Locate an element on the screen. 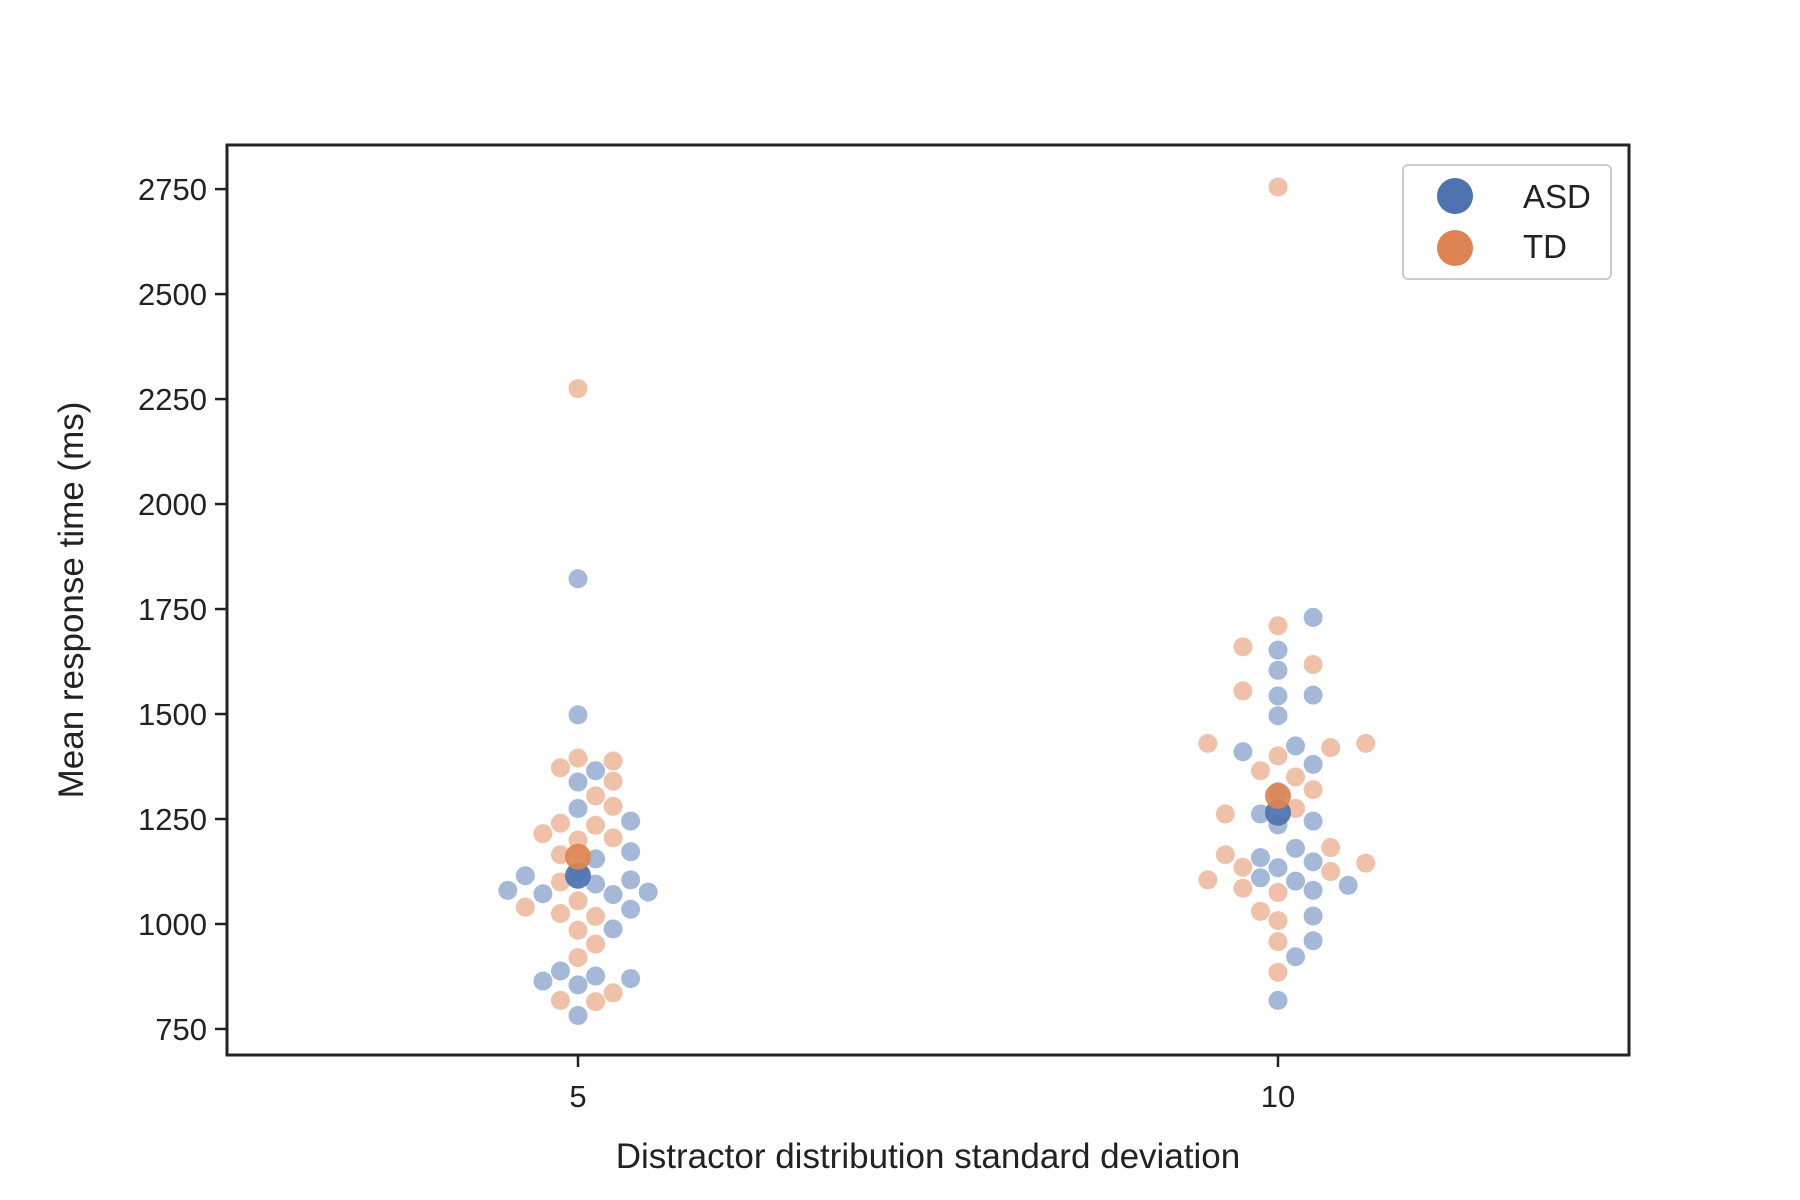  legend-label-asd: ASD is located at coordinates (1557, 196).